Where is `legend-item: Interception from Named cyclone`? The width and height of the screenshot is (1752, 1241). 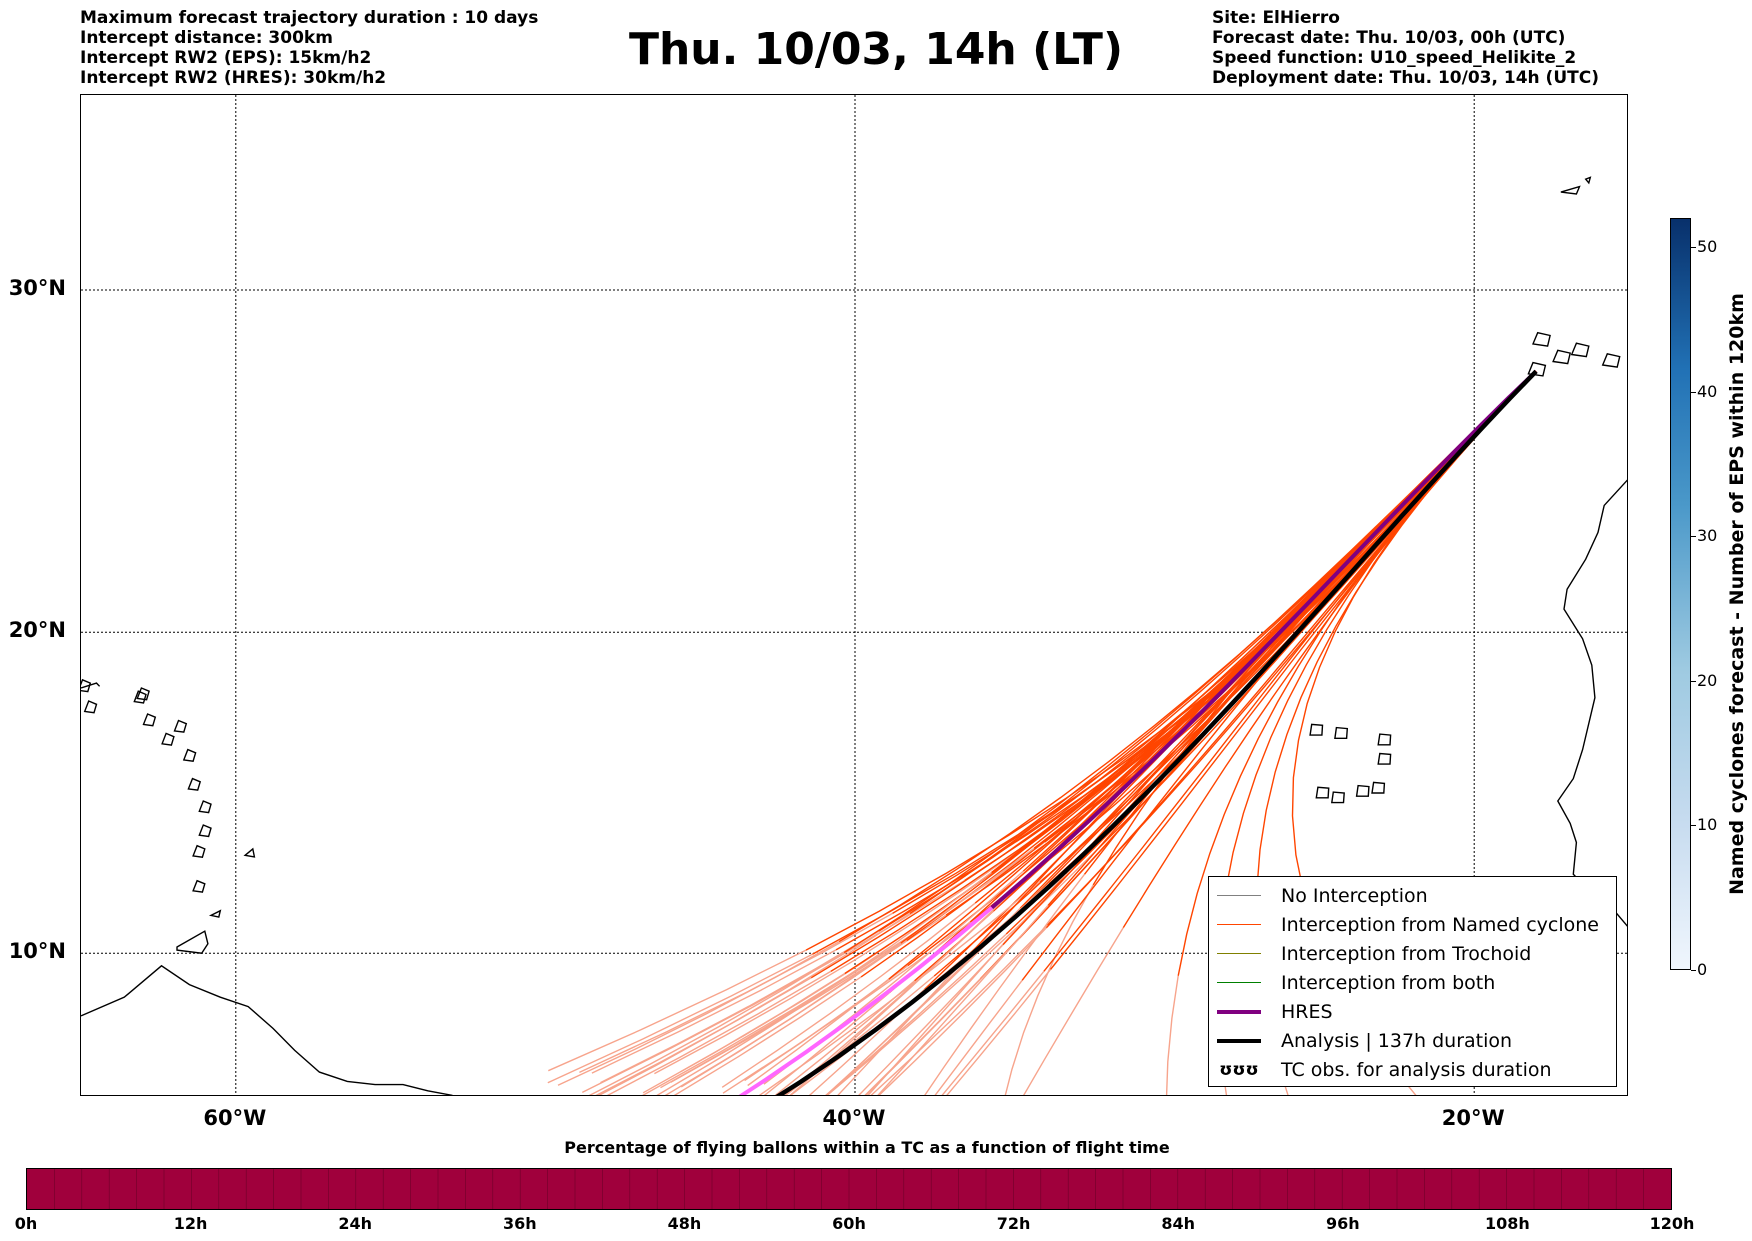
legend-item: Interception from Named cyclone is located at coordinates (1412, 924).